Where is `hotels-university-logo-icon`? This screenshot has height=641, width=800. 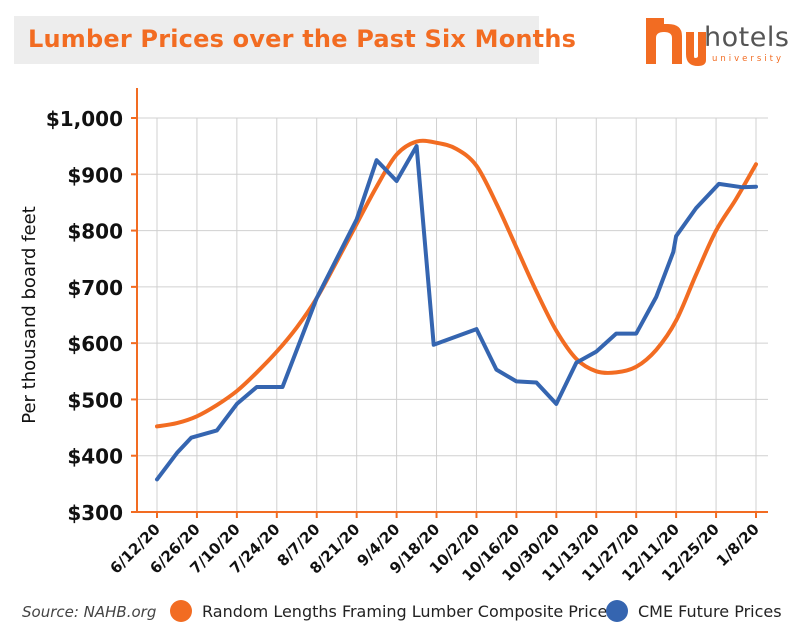
hotels-university-logo-icon is located at coordinates (676, 42).